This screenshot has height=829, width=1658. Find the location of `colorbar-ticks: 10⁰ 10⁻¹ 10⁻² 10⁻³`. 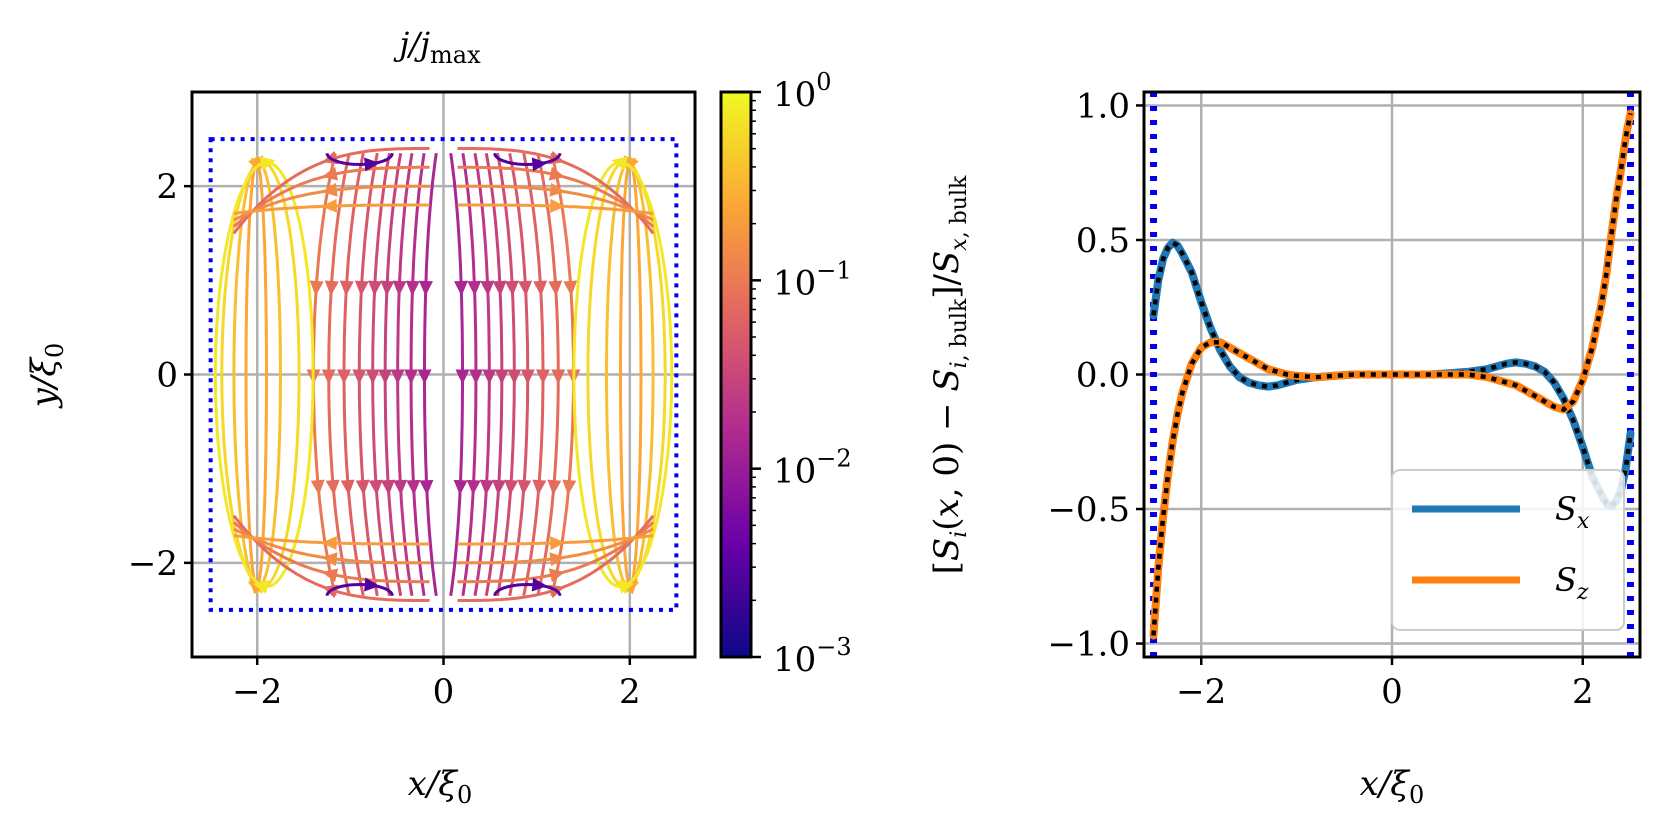

colorbar-ticks: 10⁰ 10⁻¹ 10⁻² 10⁻³ is located at coordinates (801, 374).